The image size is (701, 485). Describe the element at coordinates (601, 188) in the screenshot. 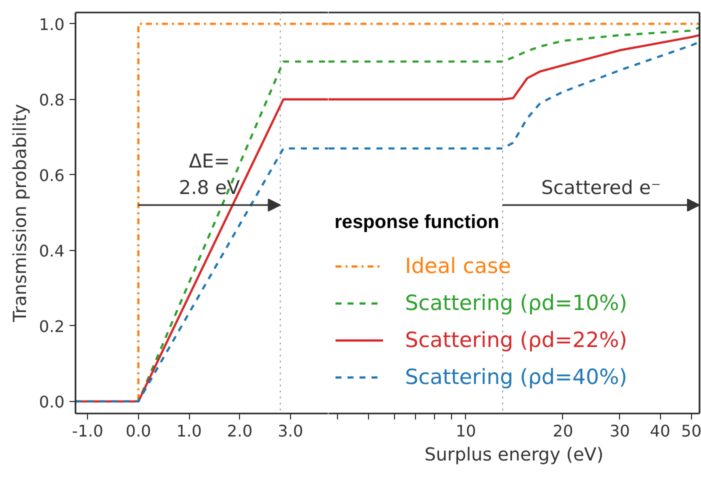

I see `annotation: Scattered e⁻` at that location.